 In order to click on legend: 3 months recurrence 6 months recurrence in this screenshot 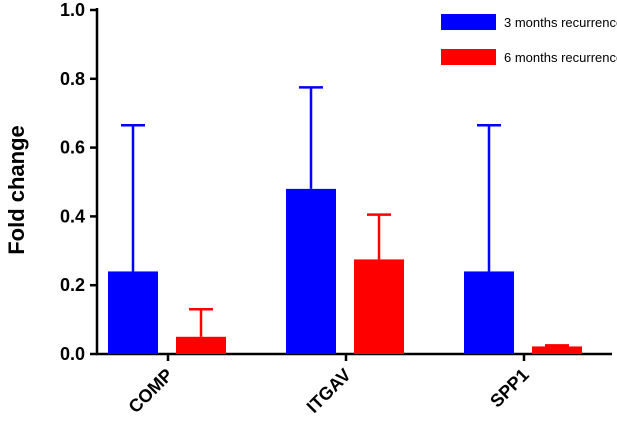, I will do `click(529, 39)`.